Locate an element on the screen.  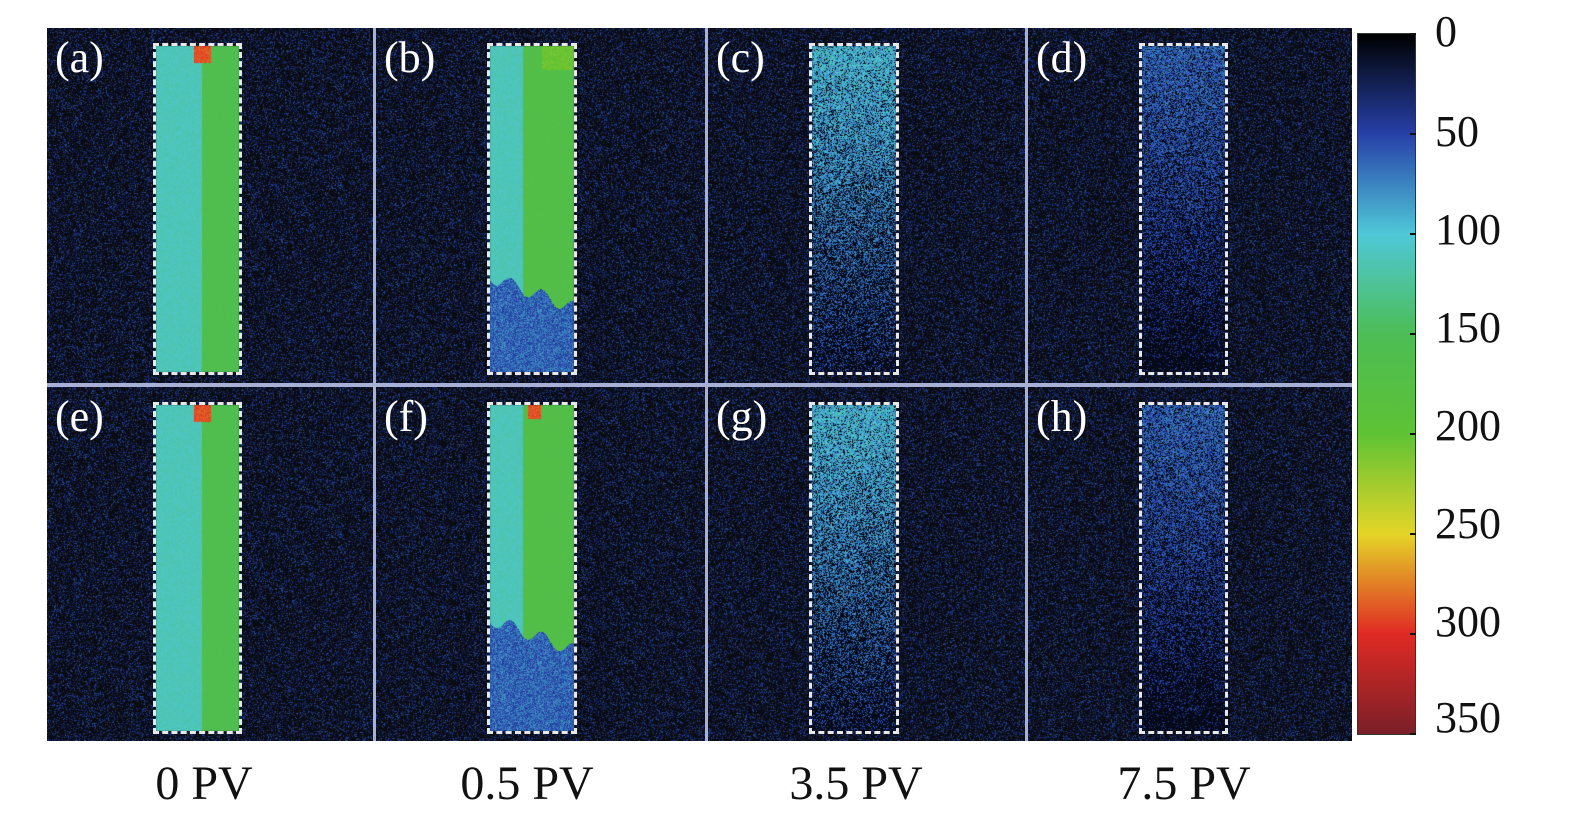
colorbar-tick-150: 150 is located at coordinates (1468, 327).